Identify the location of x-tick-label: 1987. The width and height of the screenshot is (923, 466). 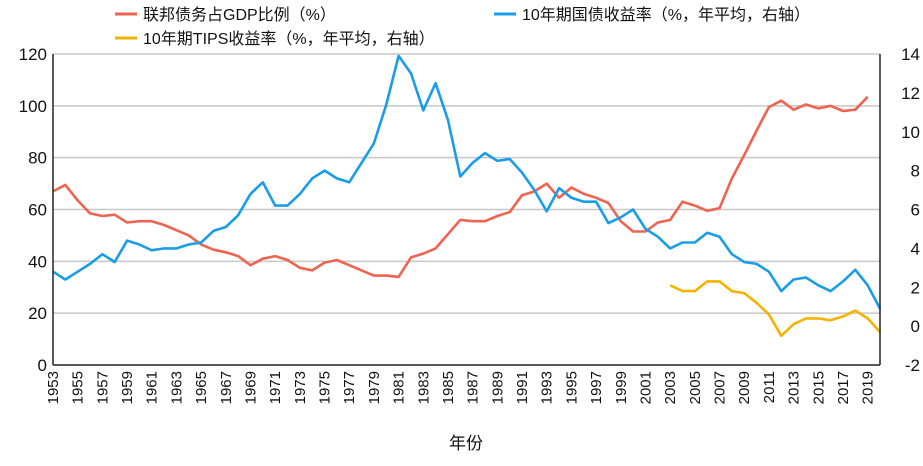
(473, 387).